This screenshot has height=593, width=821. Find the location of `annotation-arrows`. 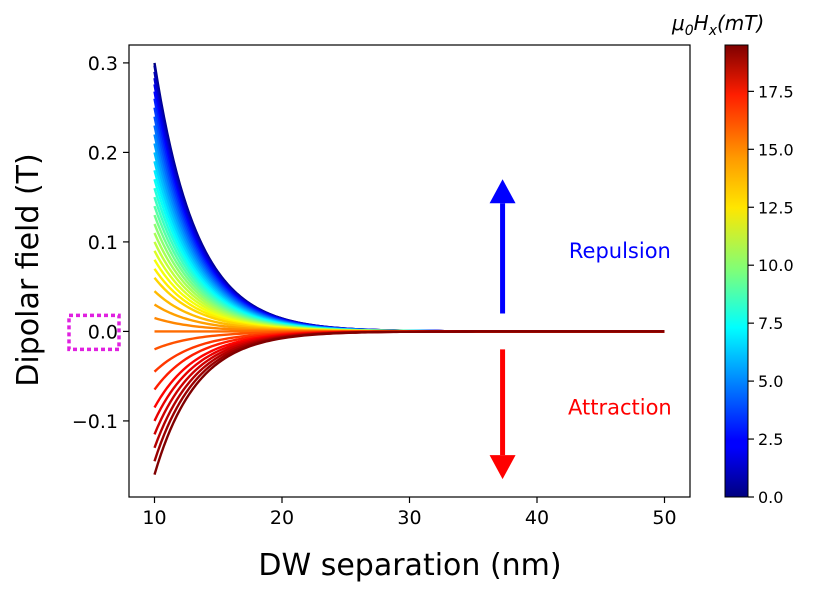

annotation-arrows is located at coordinates (502, 329).